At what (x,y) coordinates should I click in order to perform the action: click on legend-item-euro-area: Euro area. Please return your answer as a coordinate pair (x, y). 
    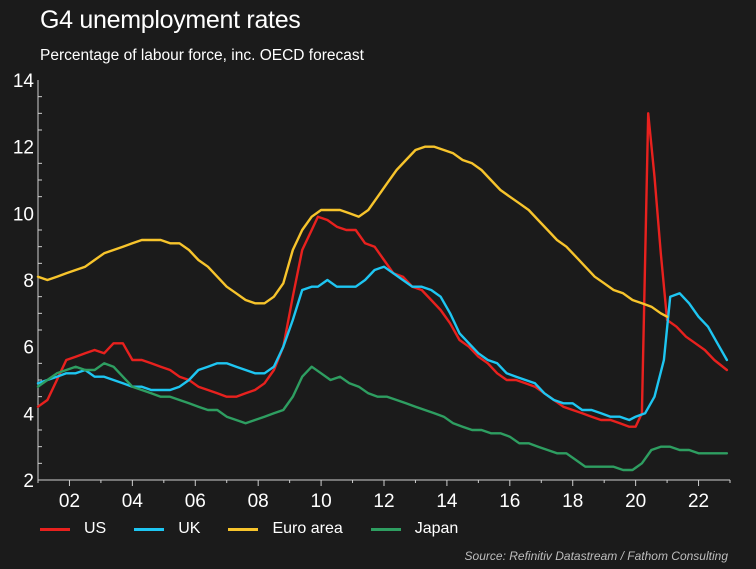
    Looking at the image, I should click on (285, 529).